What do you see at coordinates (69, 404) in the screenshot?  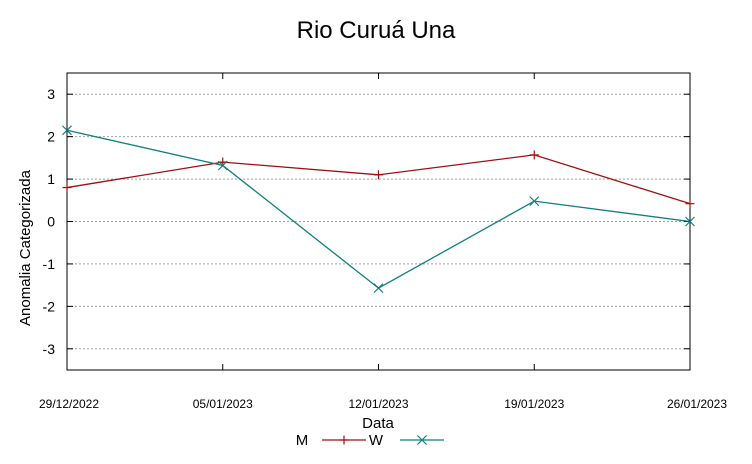 I see `x-tick-label: 29/12/2022` at bounding box center [69, 404].